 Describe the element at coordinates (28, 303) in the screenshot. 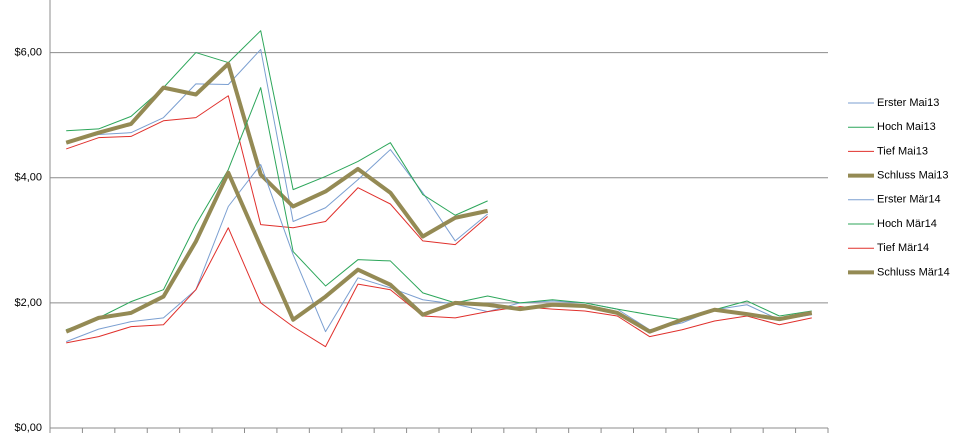

I see `y-tick-label: $2,00` at that location.